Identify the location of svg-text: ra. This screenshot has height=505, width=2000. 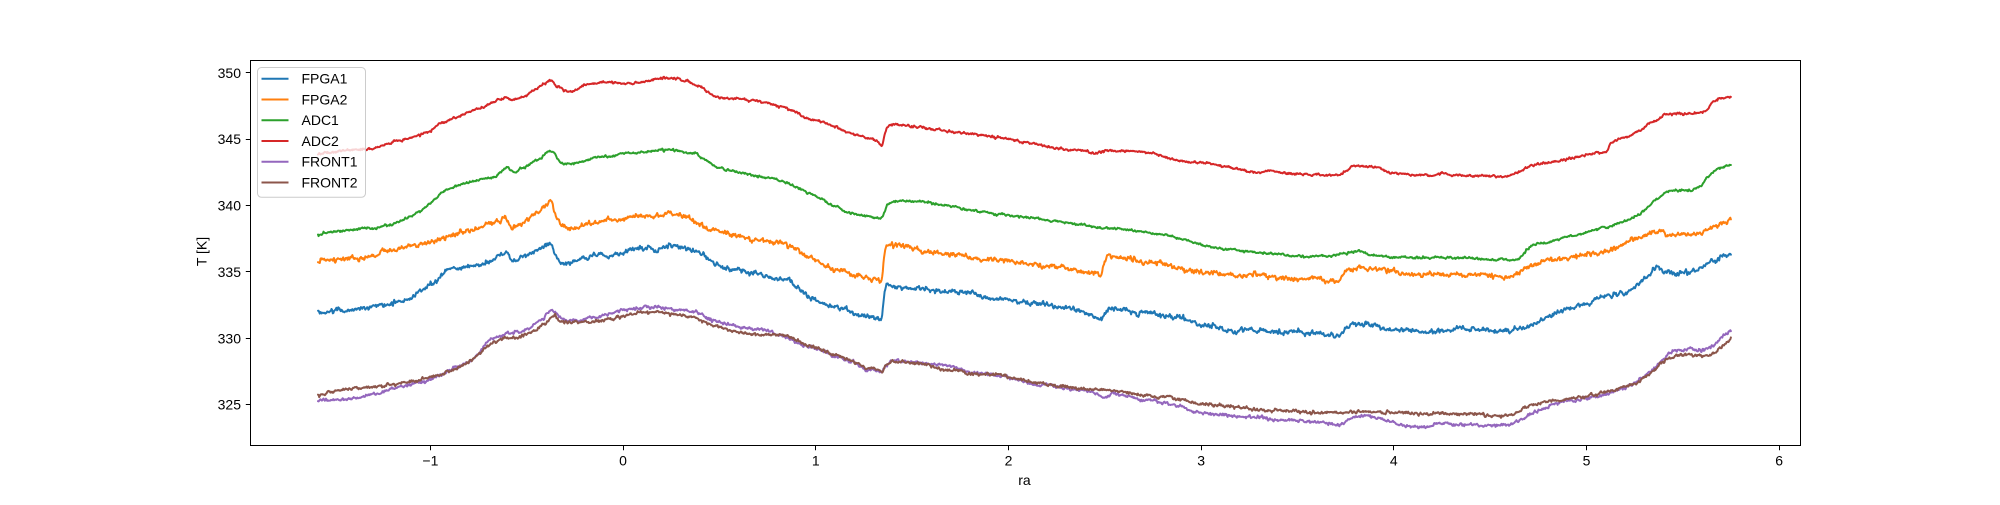
(1024, 480).